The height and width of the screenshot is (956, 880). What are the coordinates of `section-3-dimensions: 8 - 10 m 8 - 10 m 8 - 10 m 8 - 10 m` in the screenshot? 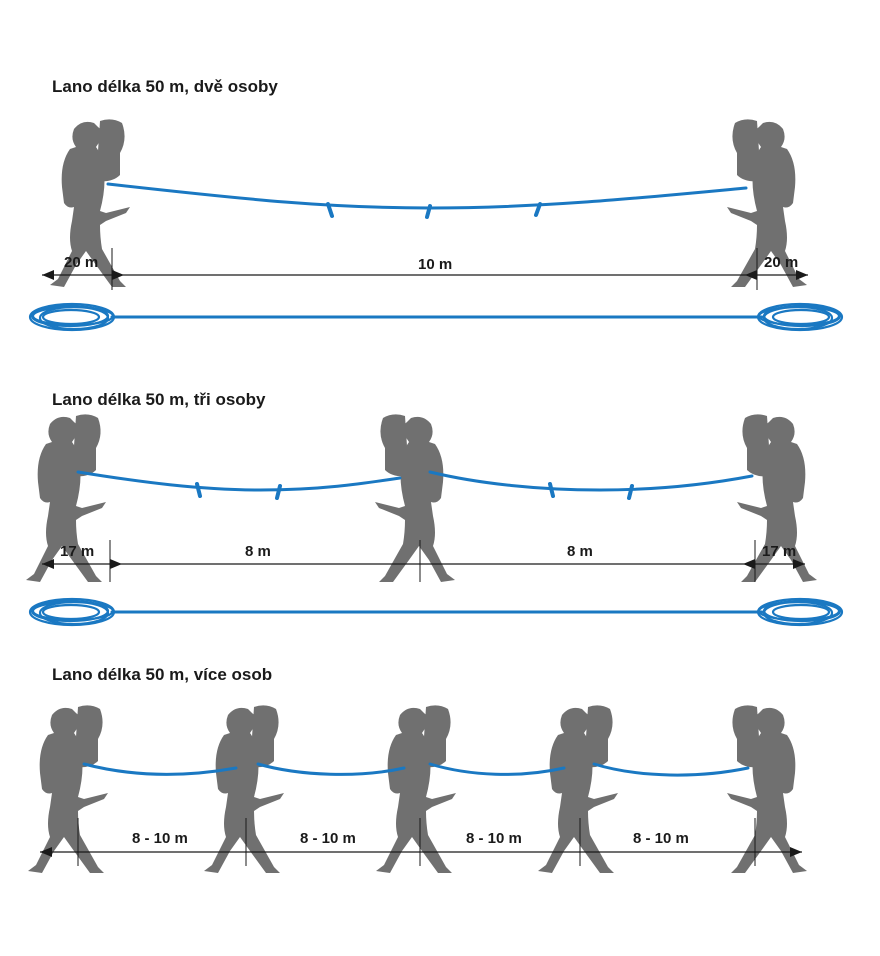 It's located at (421, 842).